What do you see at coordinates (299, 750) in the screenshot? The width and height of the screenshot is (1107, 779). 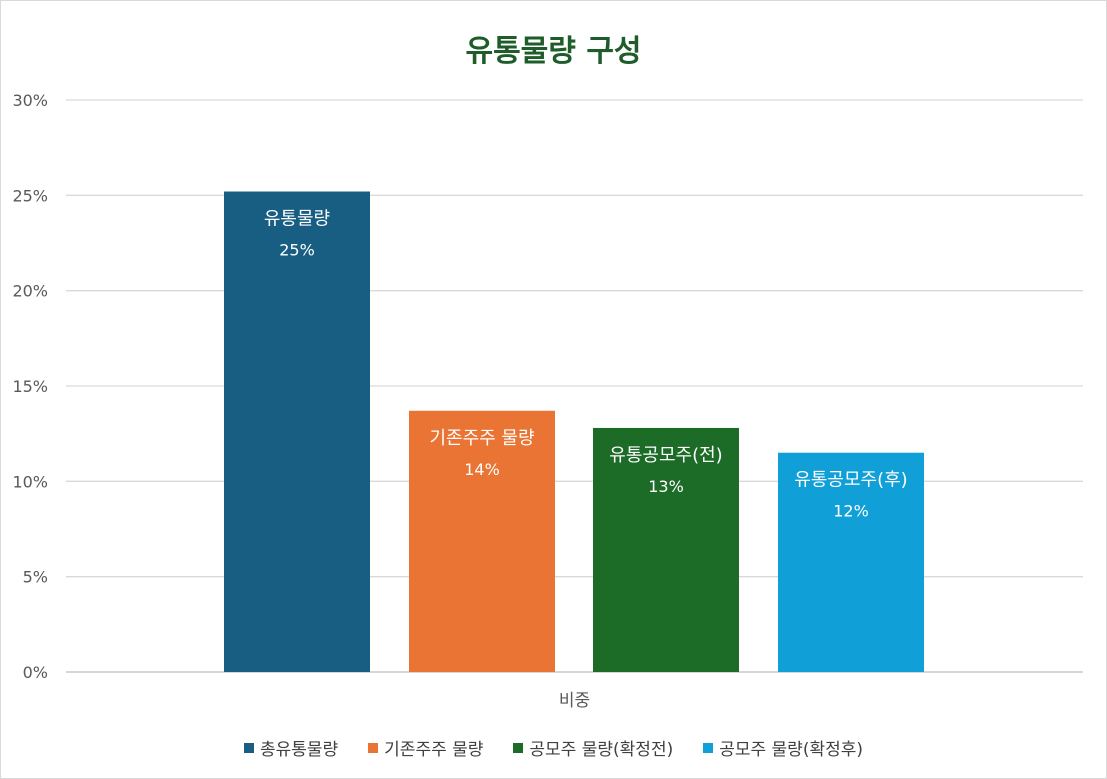 I see `legend-label: 총유통물량` at bounding box center [299, 750].